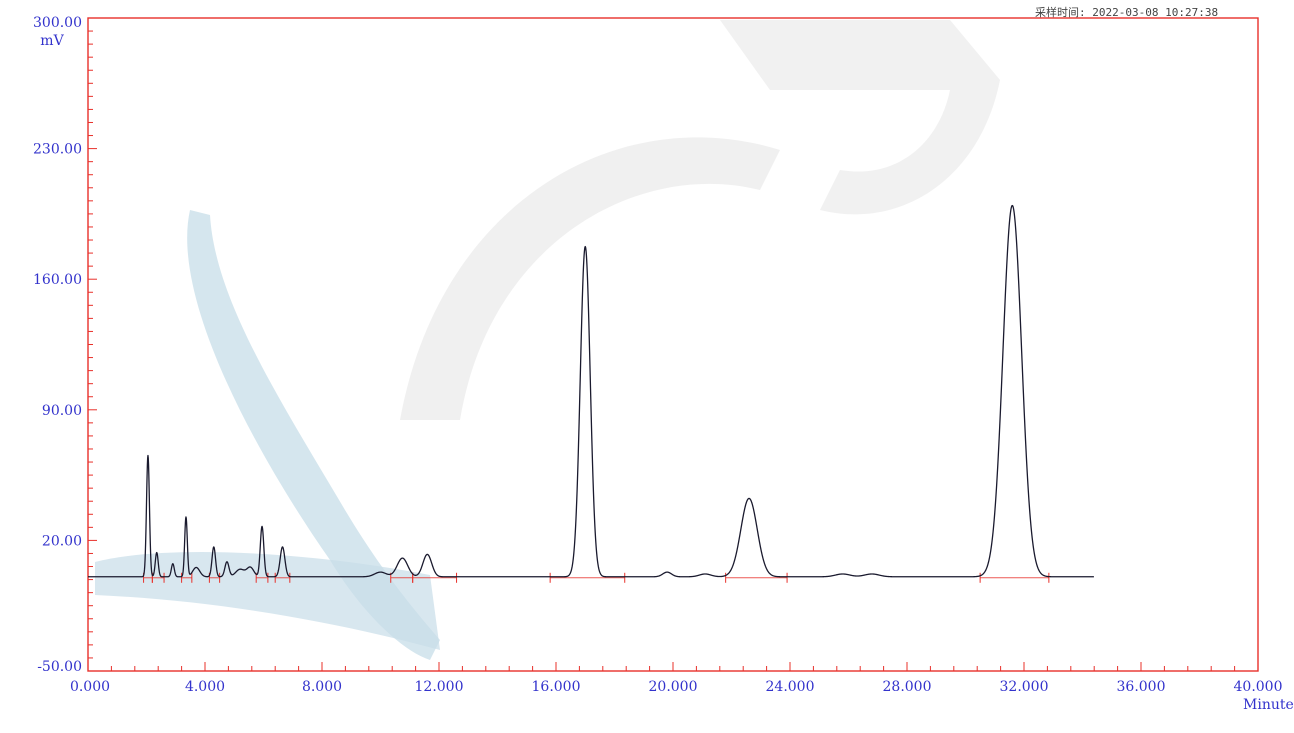 The width and height of the screenshot is (1294, 733). What do you see at coordinates (205, 687) in the screenshot?
I see `x-tick-label: 4.000` at bounding box center [205, 687].